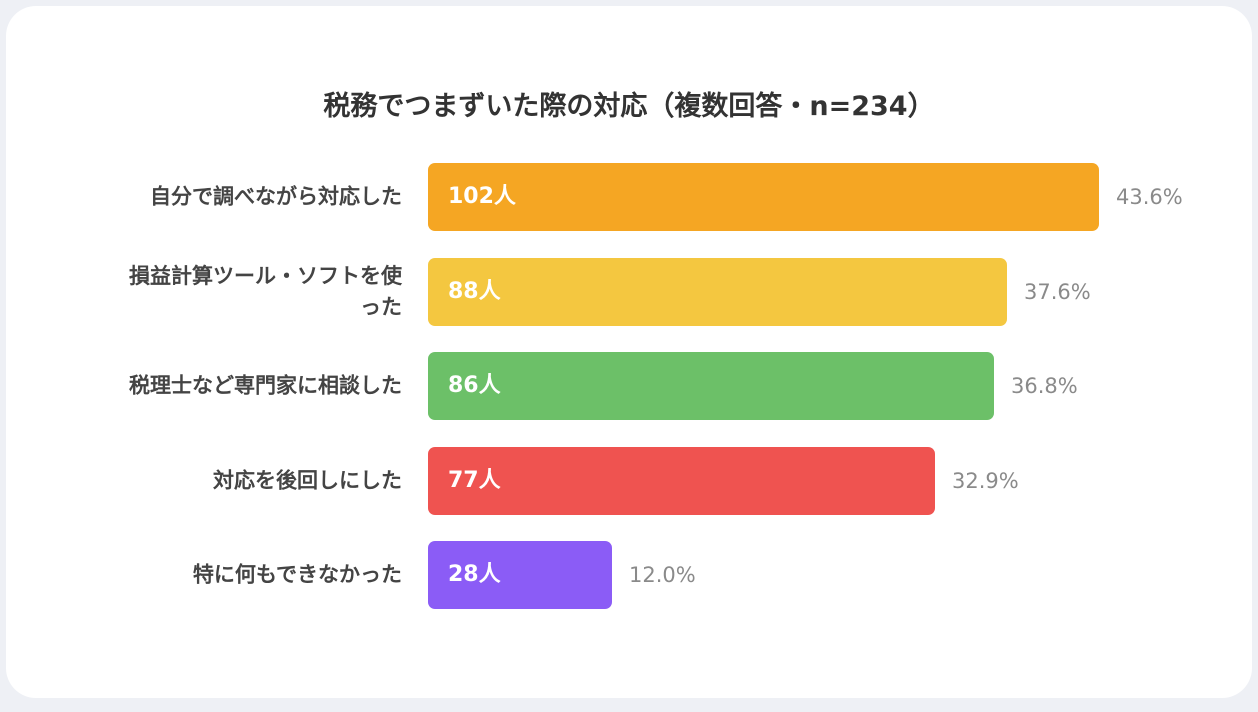  Describe the element at coordinates (307, 480) in the screenshot. I see `category-label: 対応を後回しにした` at that location.